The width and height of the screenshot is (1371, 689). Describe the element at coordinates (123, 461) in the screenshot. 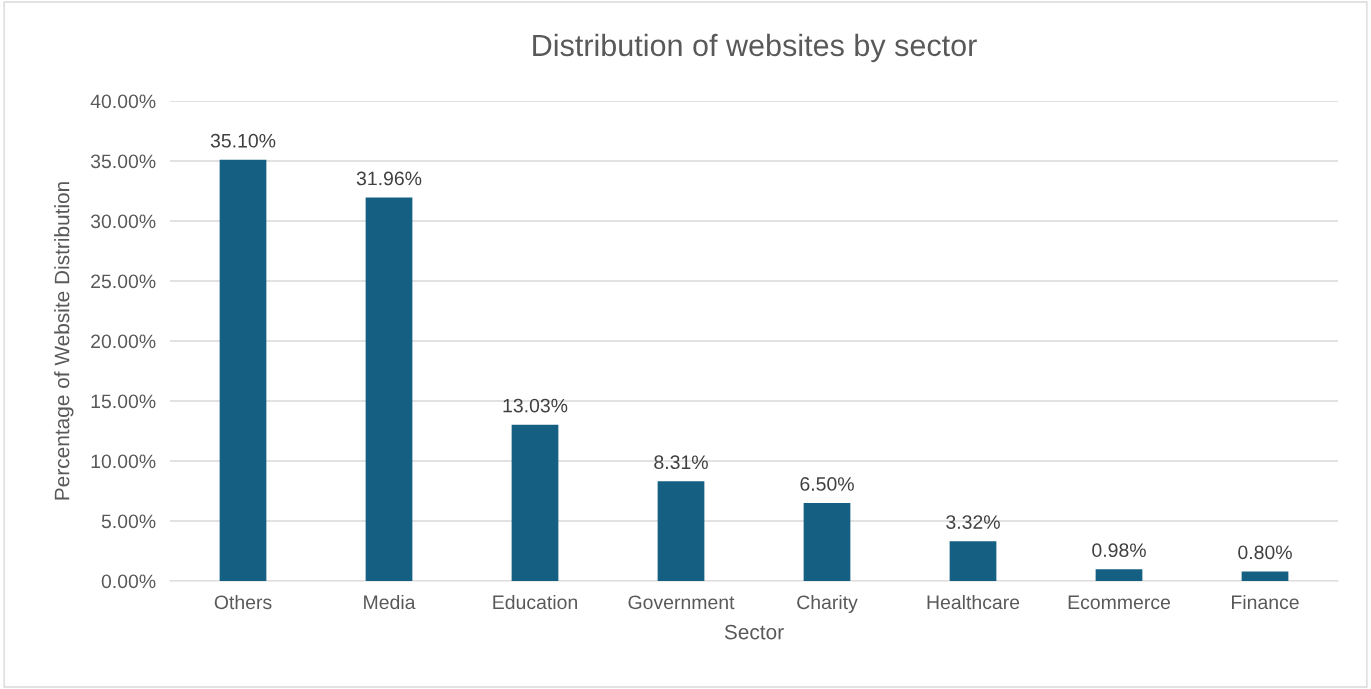

I see `y-tick-label: 10.00%` at that location.